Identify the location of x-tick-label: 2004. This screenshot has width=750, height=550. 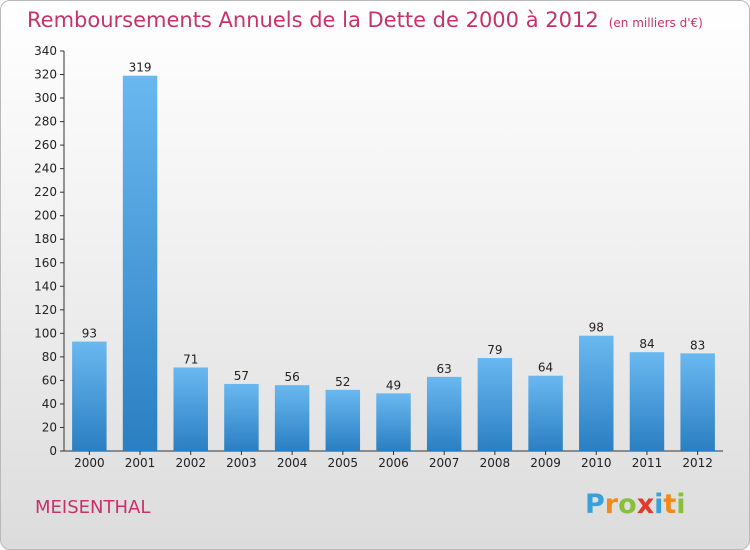
(292, 463).